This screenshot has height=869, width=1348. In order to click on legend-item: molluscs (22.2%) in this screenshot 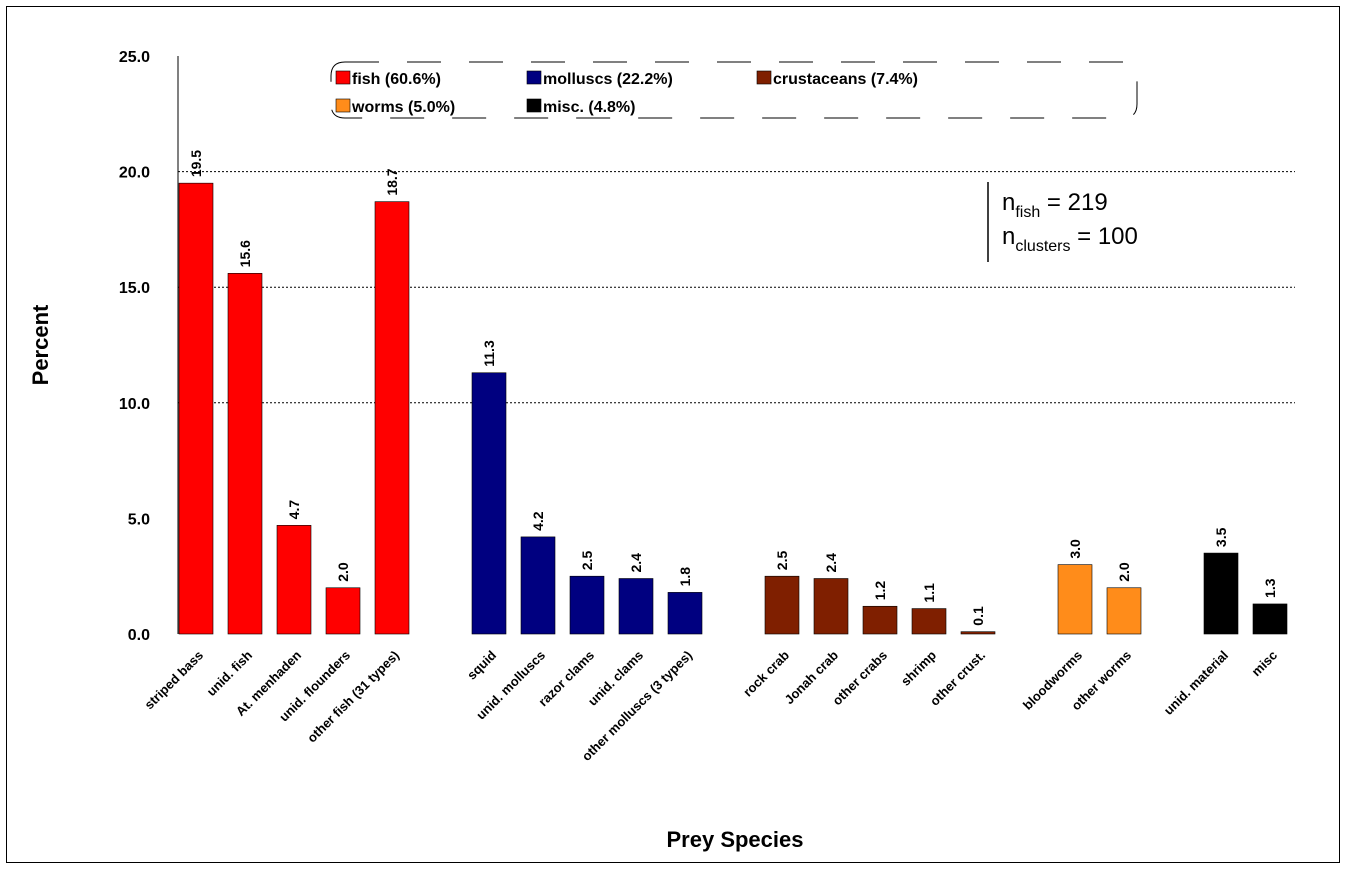, I will do `click(608, 79)`.